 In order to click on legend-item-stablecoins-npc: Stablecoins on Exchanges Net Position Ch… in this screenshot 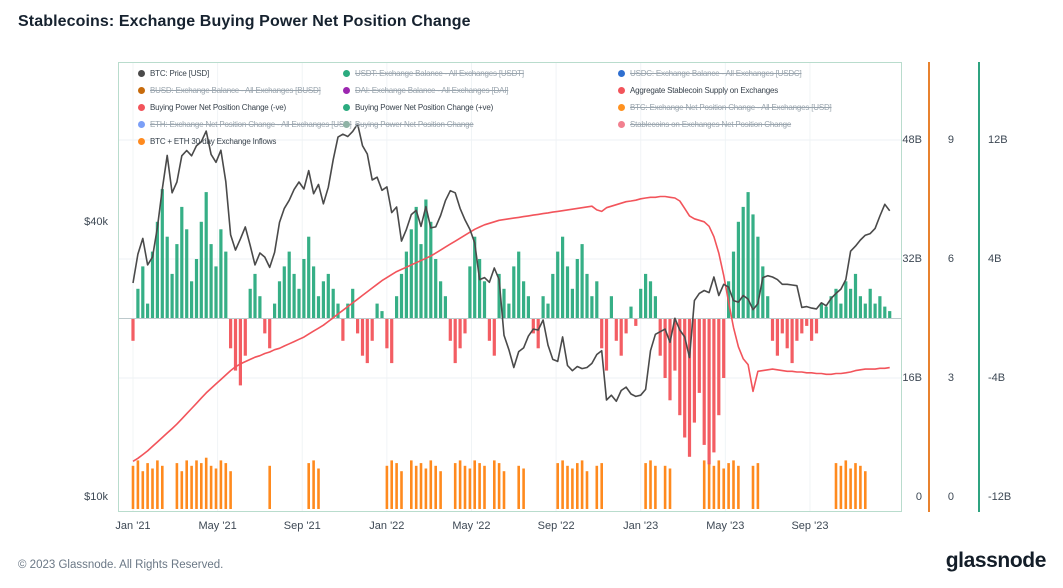, I will do `click(725, 124)`.